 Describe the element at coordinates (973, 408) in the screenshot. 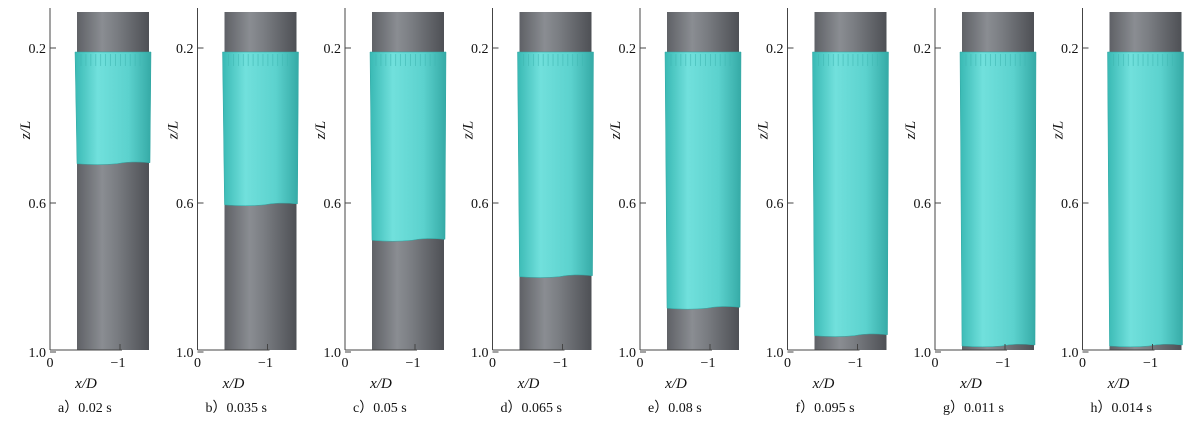

I see `panel-caption: g）0.011 s` at that location.